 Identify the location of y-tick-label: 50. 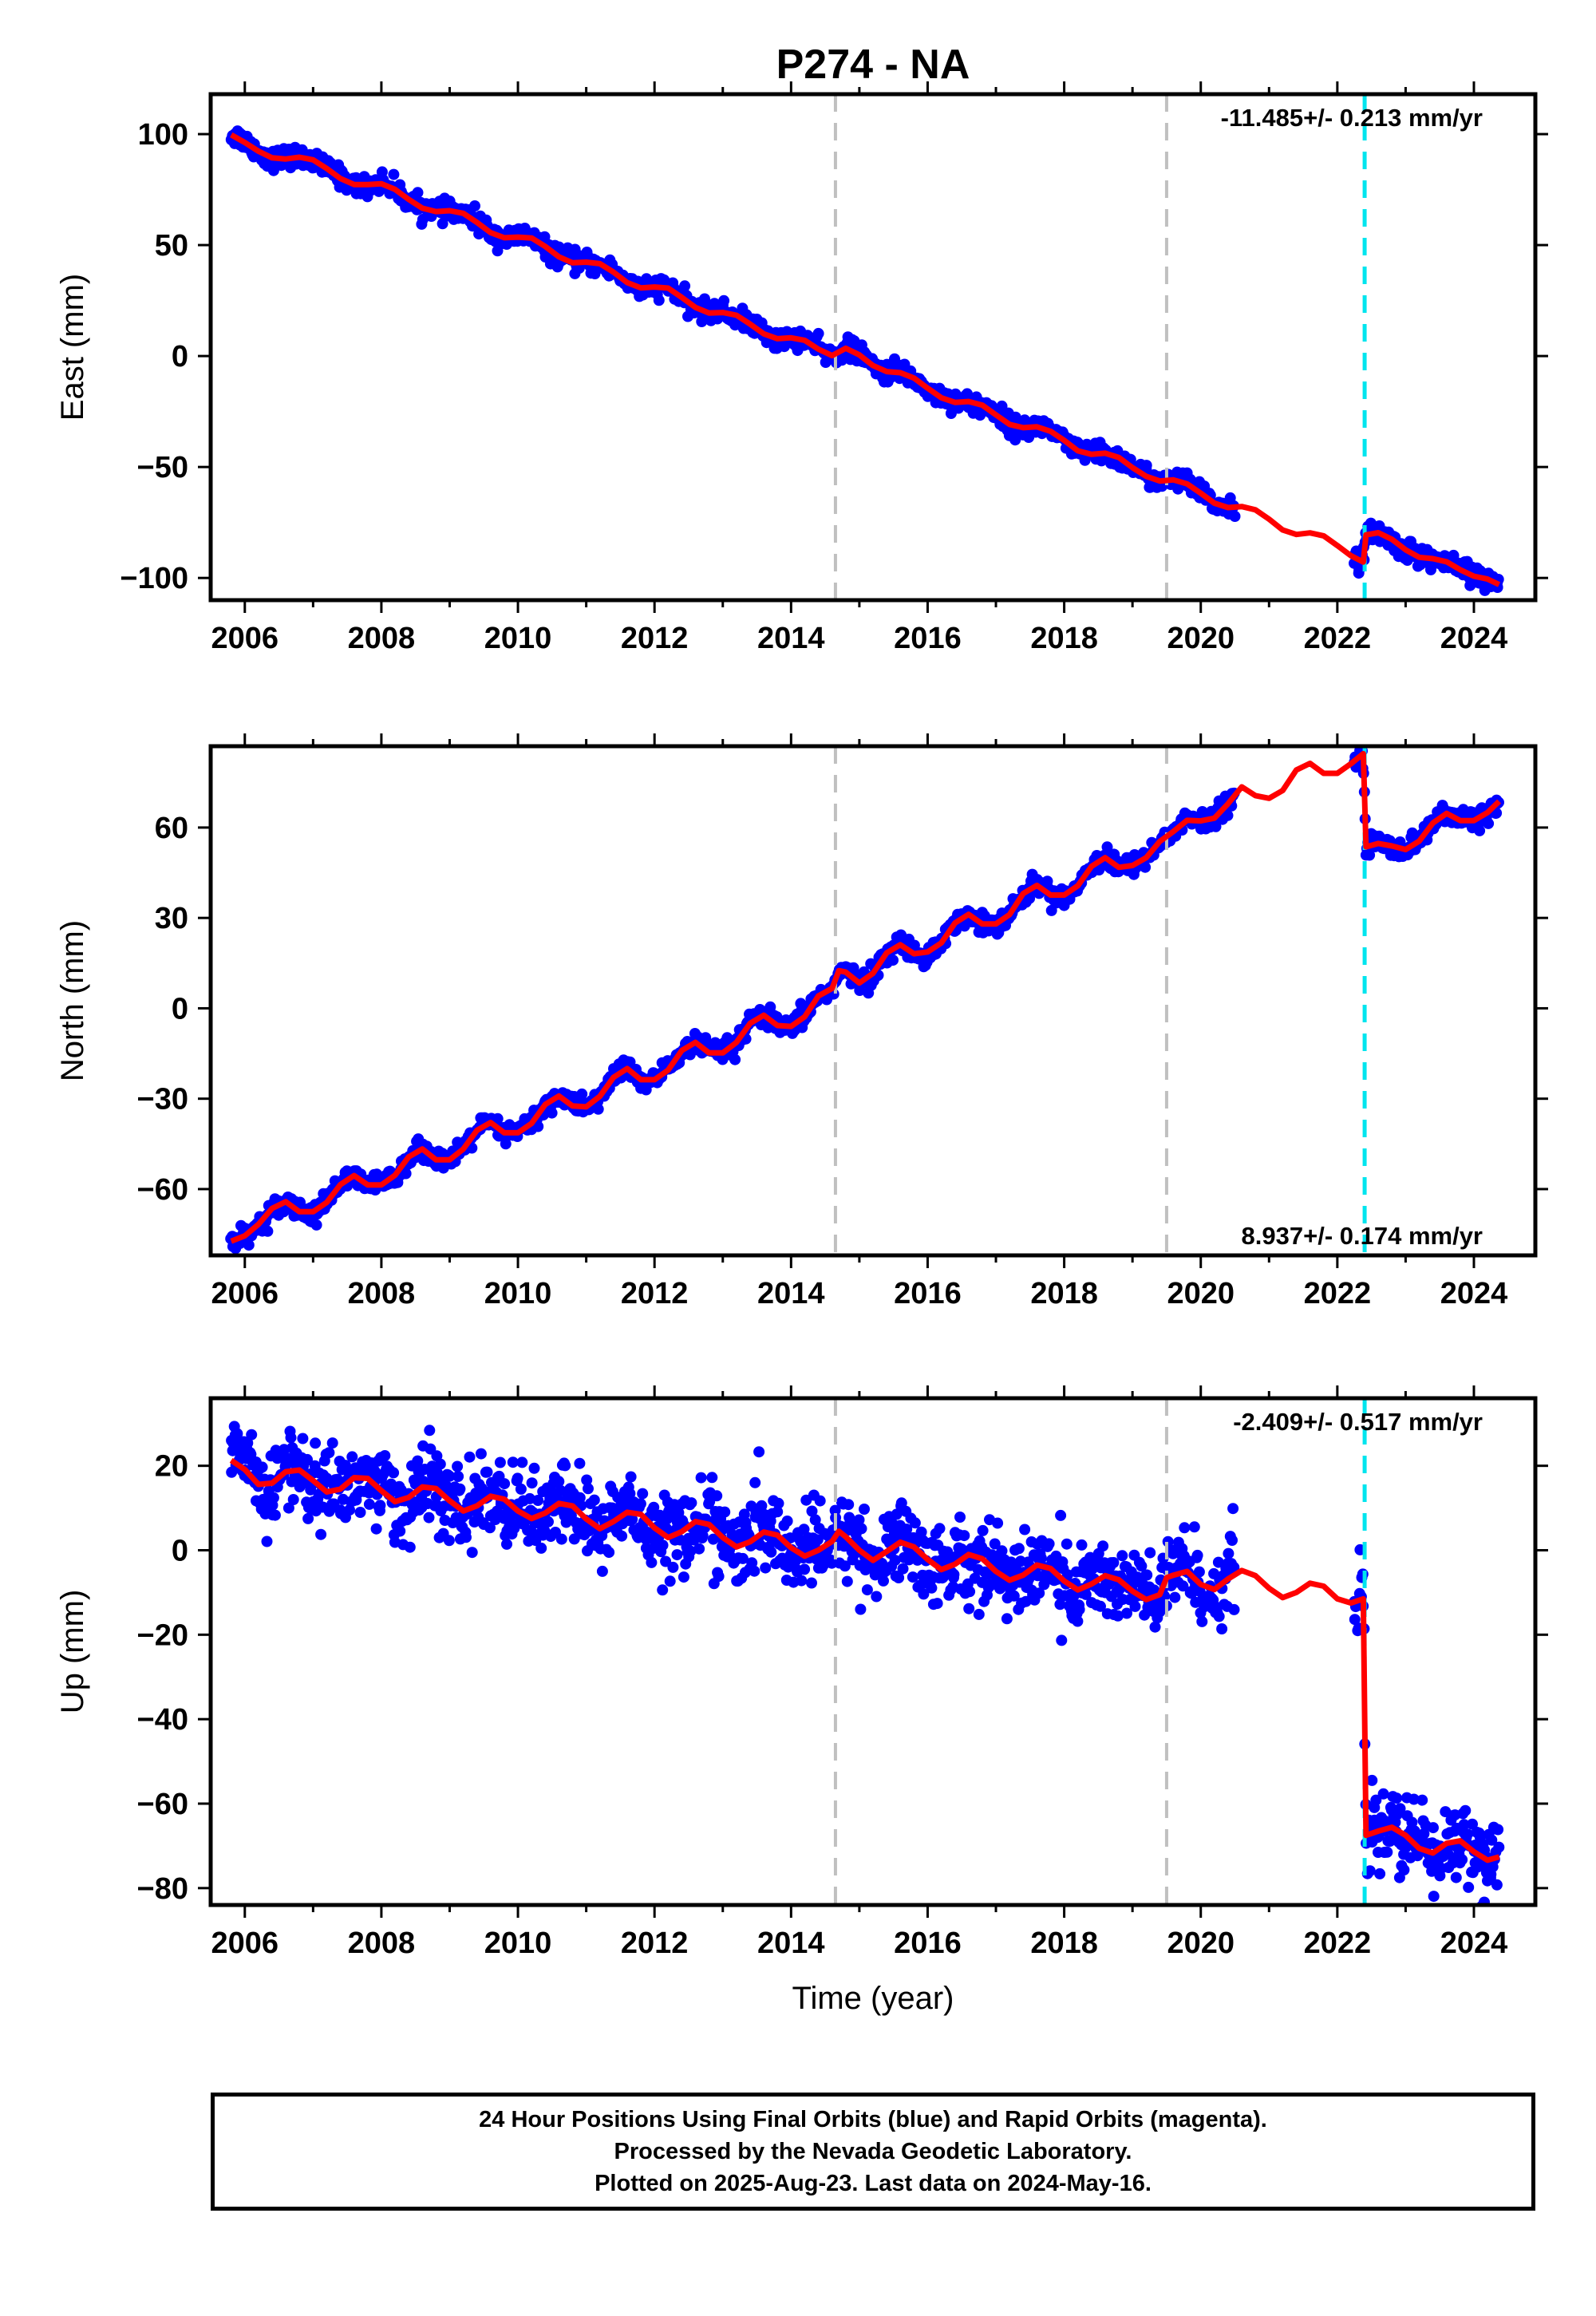
(171, 246).